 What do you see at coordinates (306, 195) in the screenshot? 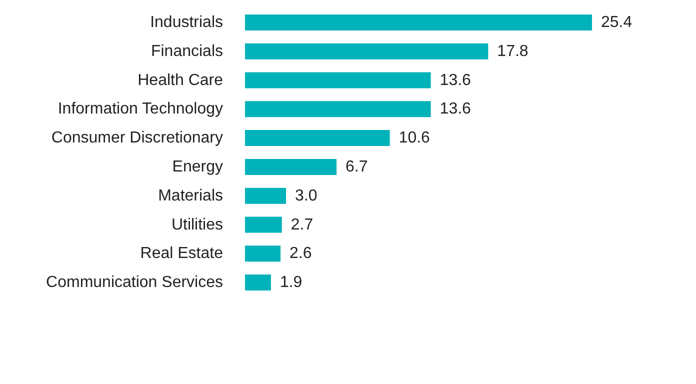
I see `data-label: 3.0` at bounding box center [306, 195].